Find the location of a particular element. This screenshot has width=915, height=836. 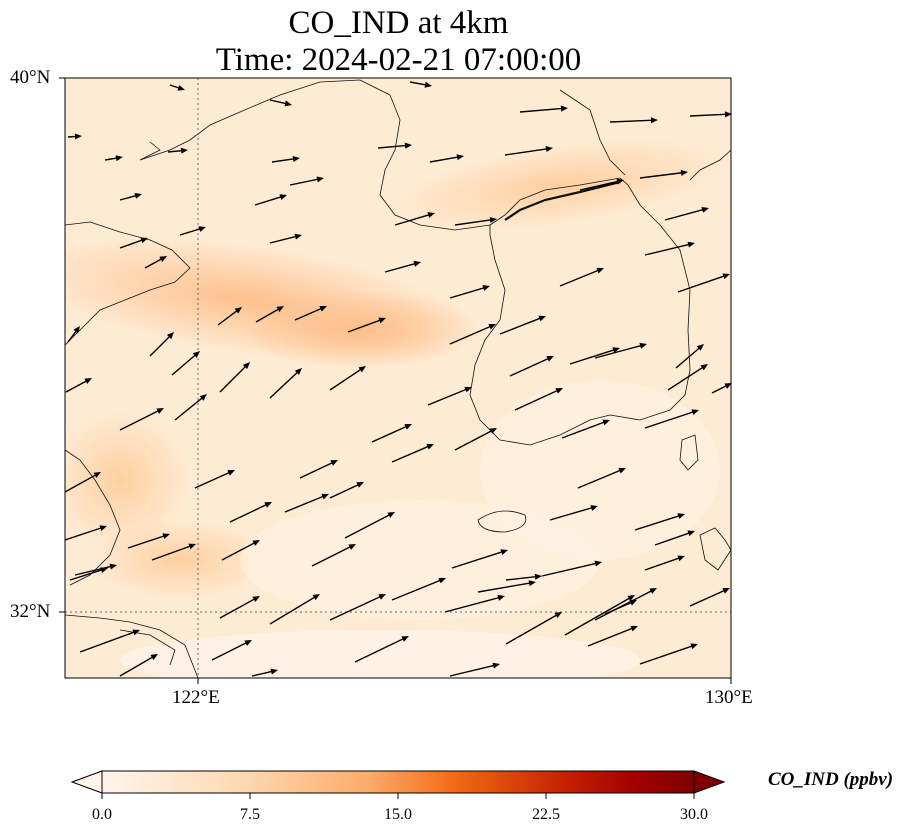

colorbar-gradient is located at coordinates (398, 782).